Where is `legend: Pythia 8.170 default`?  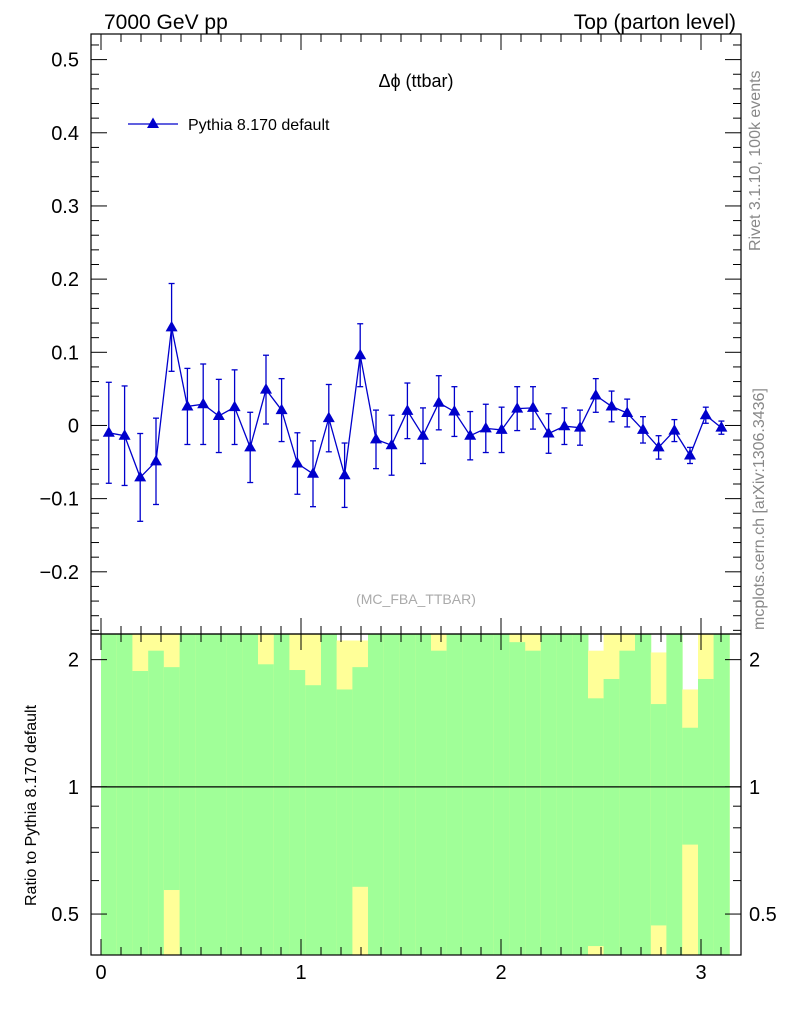
legend: Pythia 8.170 default is located at coordinates (229, 125).